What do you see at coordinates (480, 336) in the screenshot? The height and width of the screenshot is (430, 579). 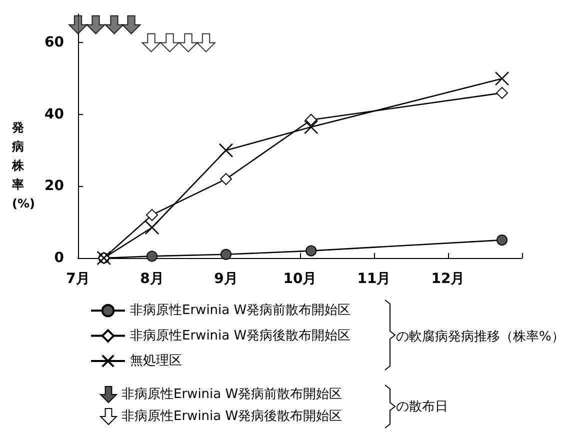 I see `text: の軟腐病発病推移（株率%）` at bounding box center [480, 336].